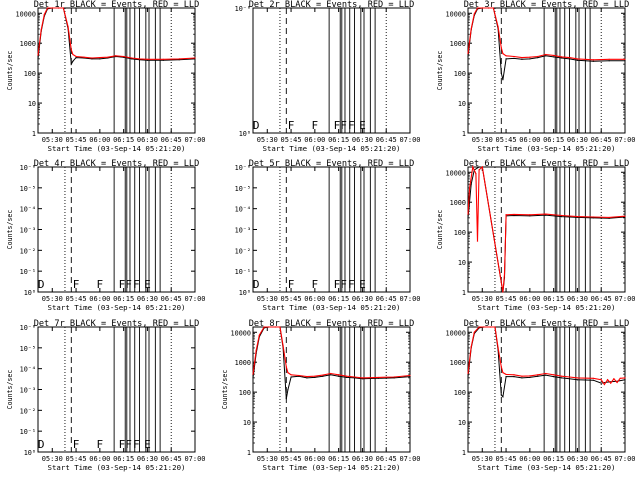 The height and width of the screenshot is (480, 640). I want to click on chart-title: Det 5r BLACK = Events, RED = LLD, so click(332, 164).